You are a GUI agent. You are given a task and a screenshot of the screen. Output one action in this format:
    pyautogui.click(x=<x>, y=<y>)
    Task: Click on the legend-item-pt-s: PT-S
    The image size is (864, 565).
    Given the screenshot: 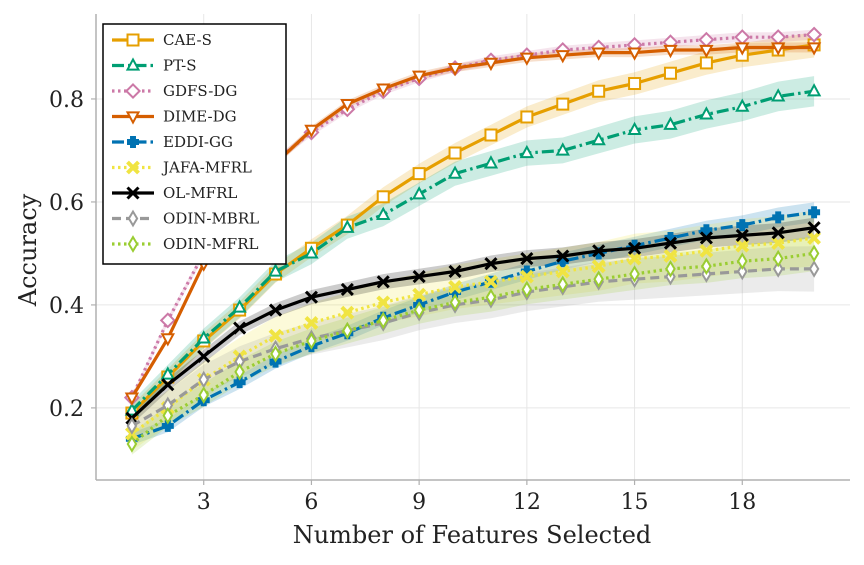 What is the action you would take?
    pyautogui.click(x=154, y=66)
    